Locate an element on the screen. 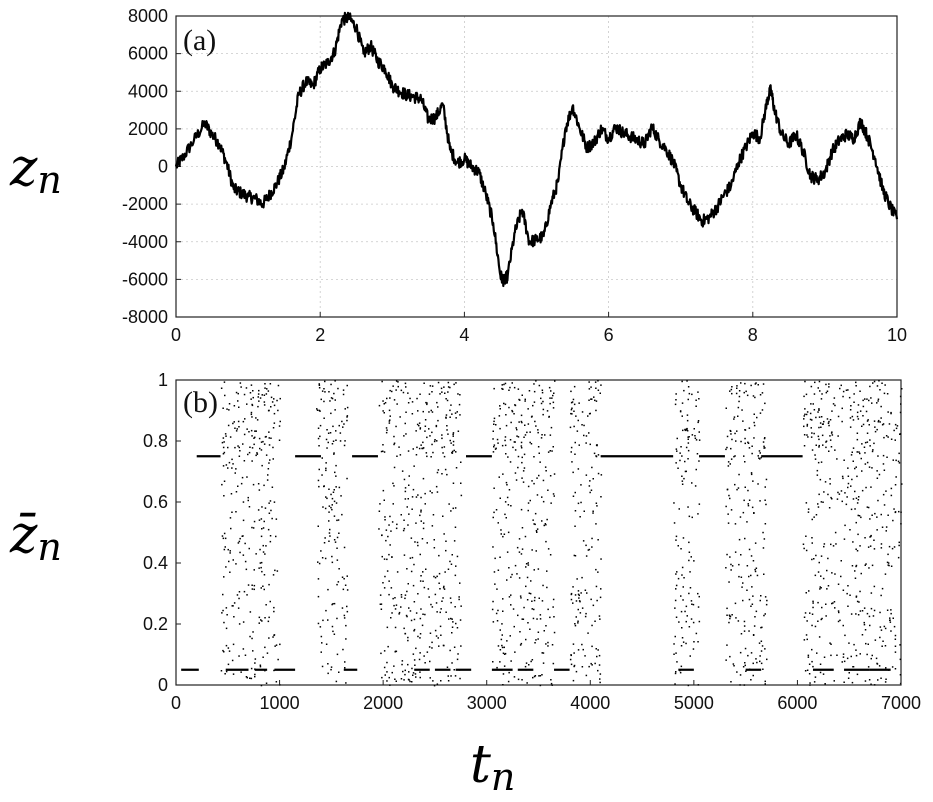  panel-label-b: (b) is located at coordinates (200, 402).